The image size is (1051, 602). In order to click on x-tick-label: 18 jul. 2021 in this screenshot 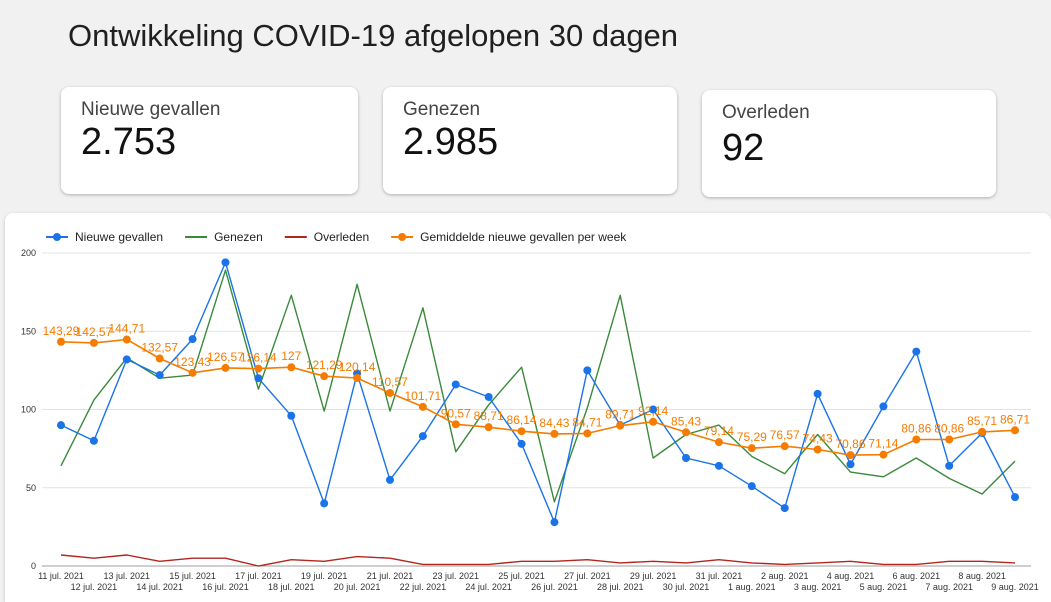, I will do `click(291, 587)`.